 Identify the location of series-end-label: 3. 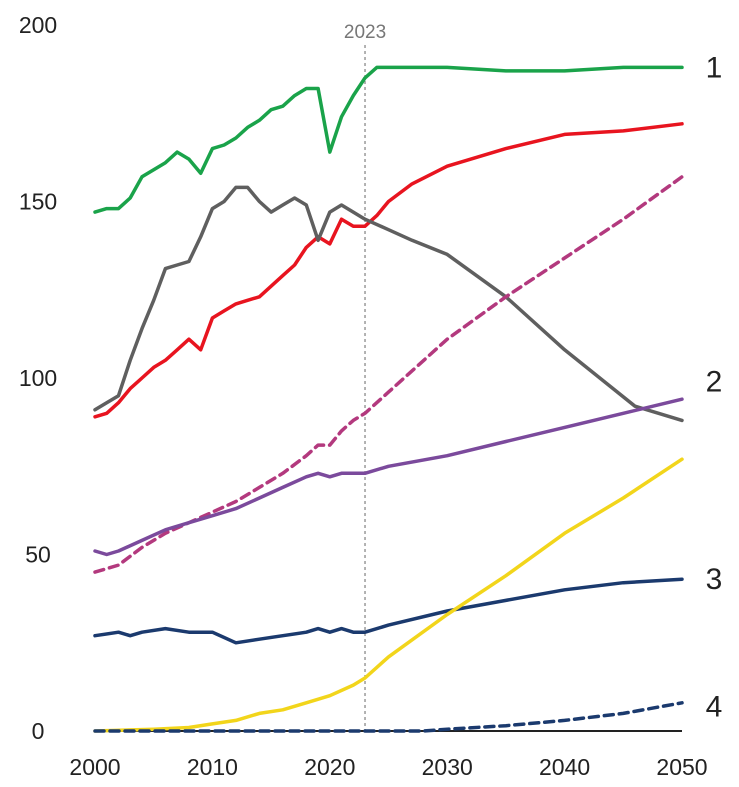
(714, 579).